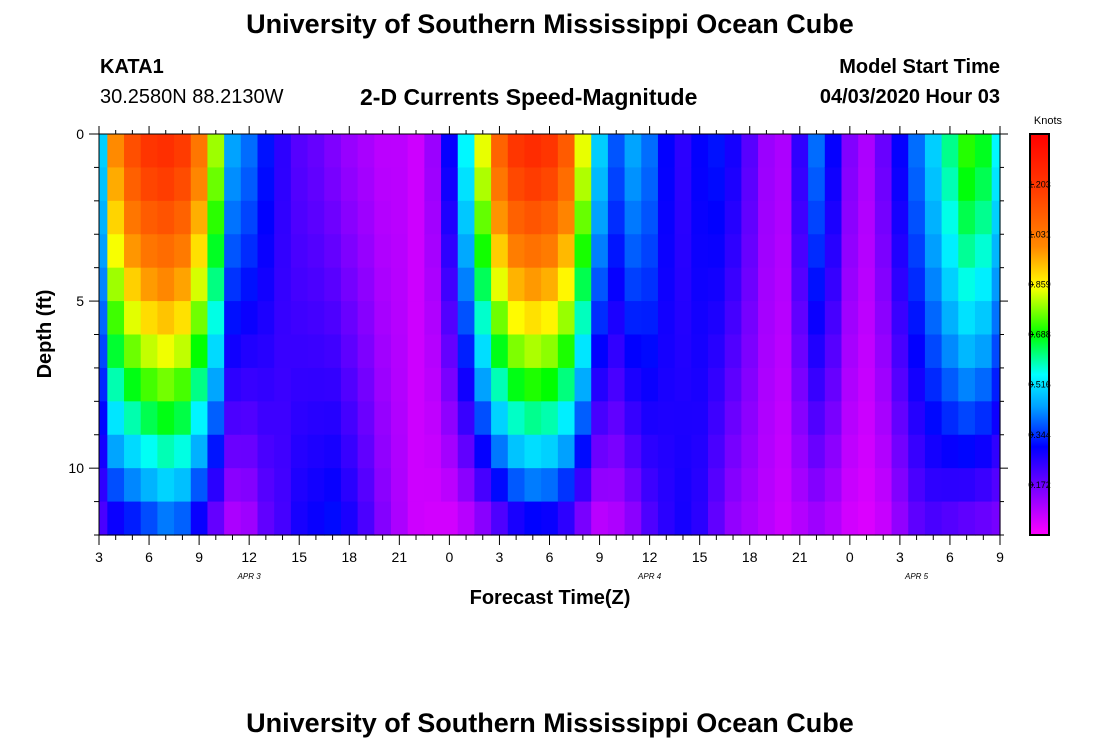 This screenshot has height=750, width=1100. I want to click on x-tick-label: 3, so click(99, 557).